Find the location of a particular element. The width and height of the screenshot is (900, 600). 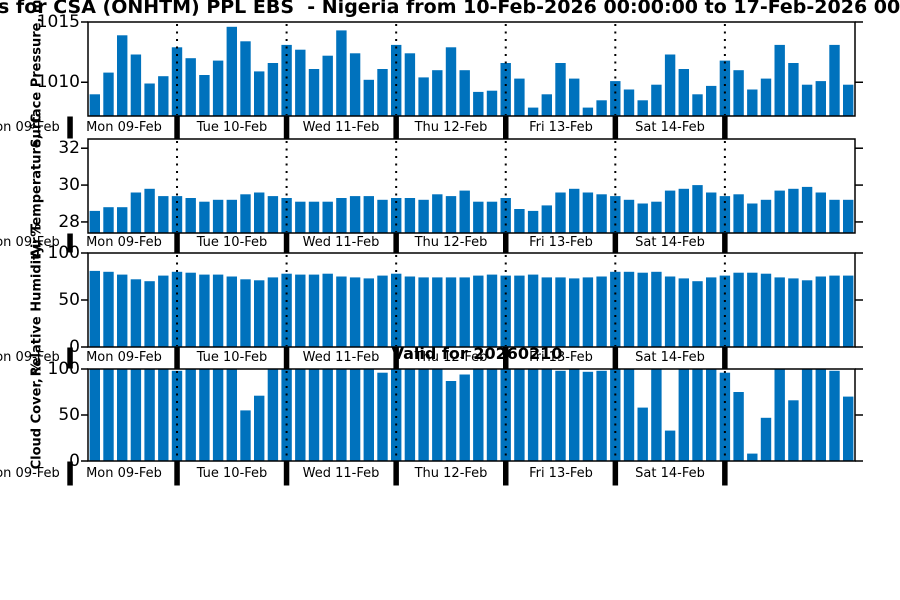

y-tick-label: 30 is located at coordinates (69, 185).